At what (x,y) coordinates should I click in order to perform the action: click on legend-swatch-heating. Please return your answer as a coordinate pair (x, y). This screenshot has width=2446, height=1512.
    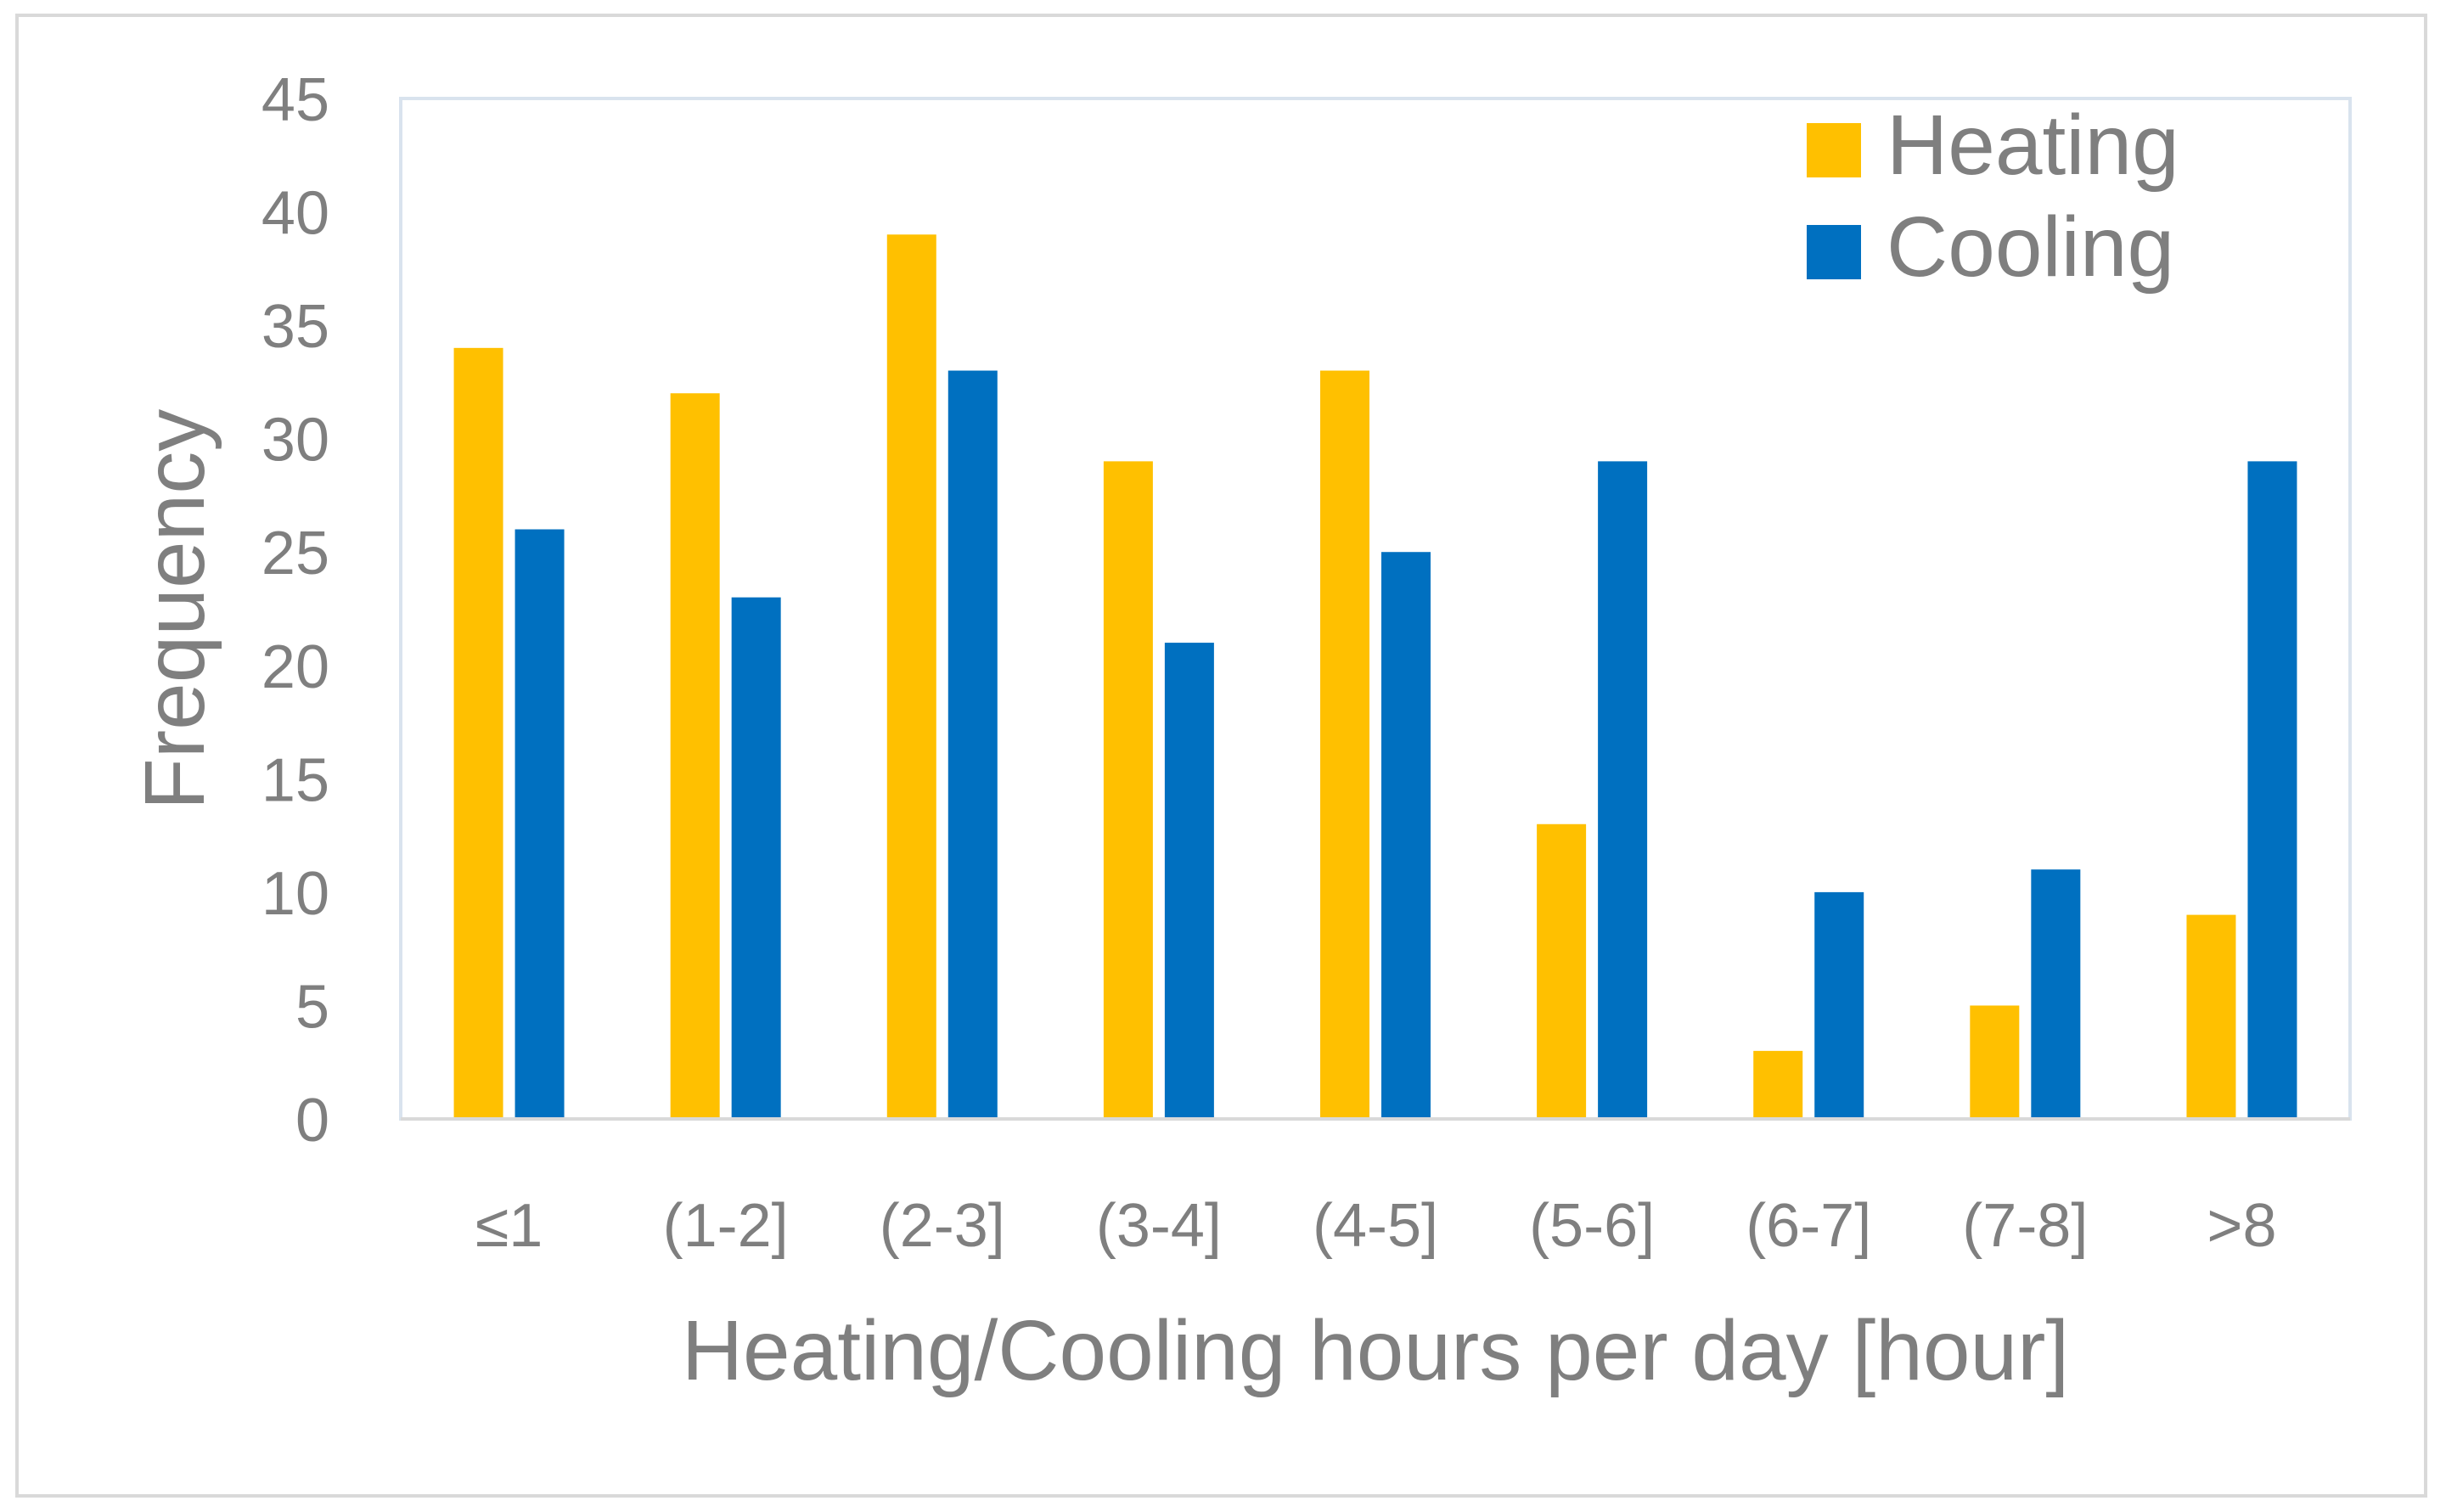
    Looking at the image, I should click on (1834, 150).